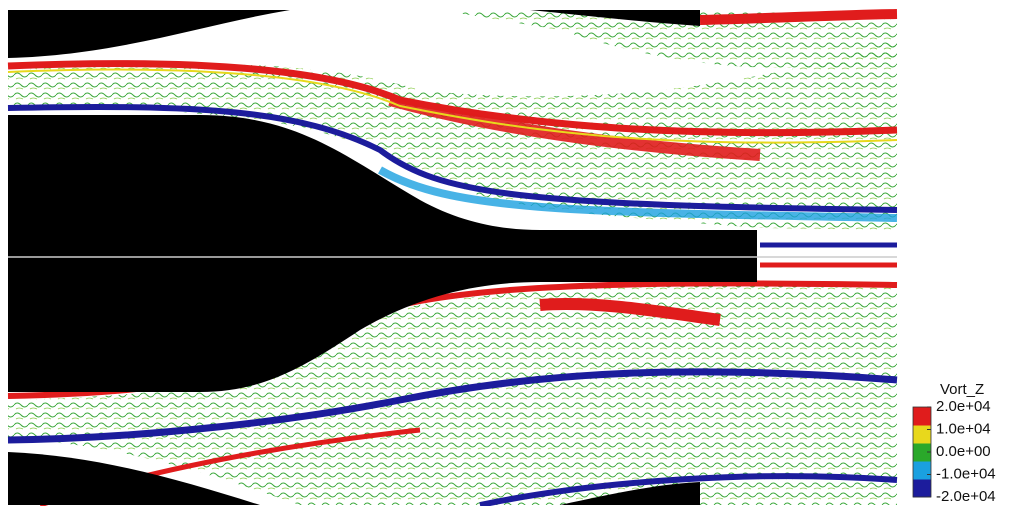 The height and width of the screenshot is (506, 1022). I want to click on colorbar: 2.0e+04 1.0e+04 0.0e+00 -1.0e+04 -2.0e+04, so click(954, 451).